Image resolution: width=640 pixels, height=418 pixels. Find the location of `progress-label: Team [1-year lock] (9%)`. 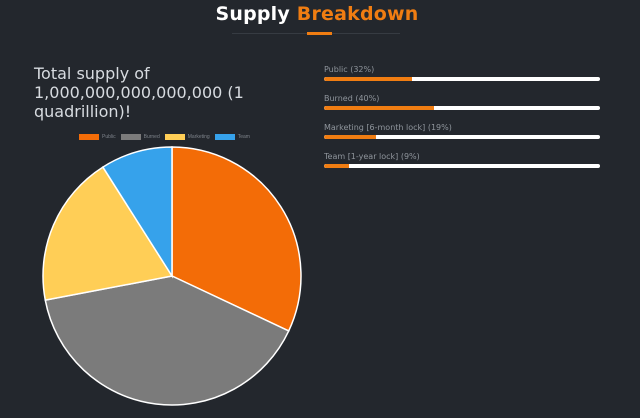

progress-label: Team [1-year lock] (9%) is located at coordinates (372, 156).